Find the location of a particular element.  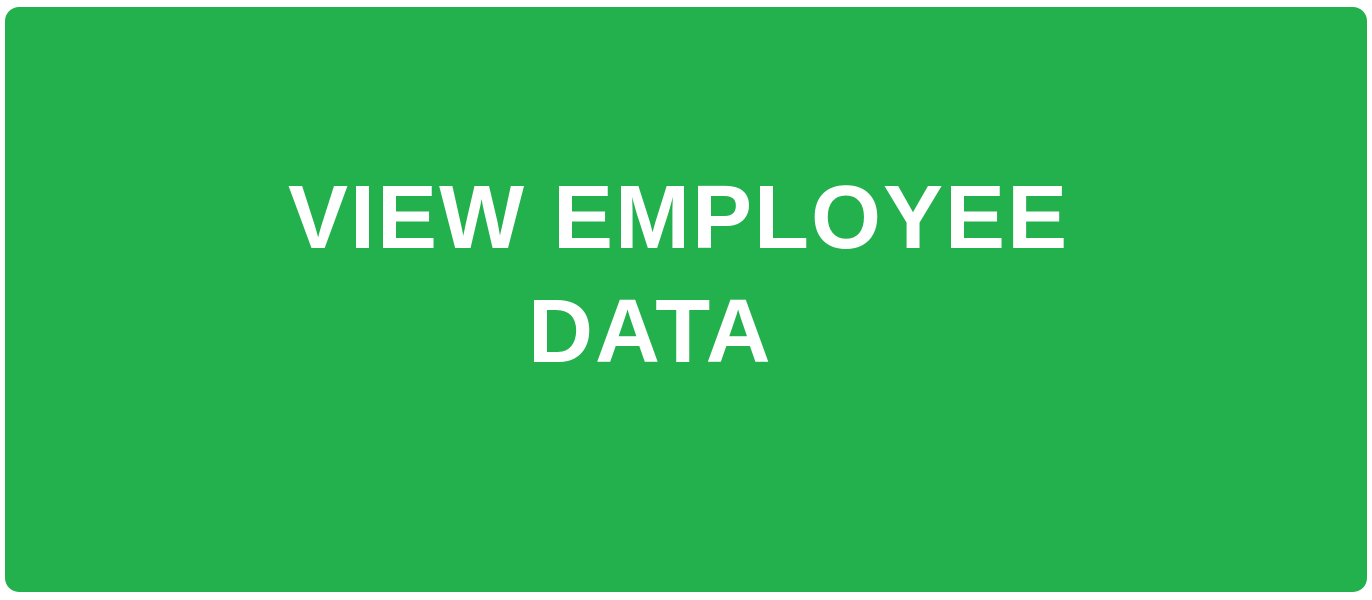

button-label-line-1: VIEW EMPLOYEE is located at coordinates (679, 218).